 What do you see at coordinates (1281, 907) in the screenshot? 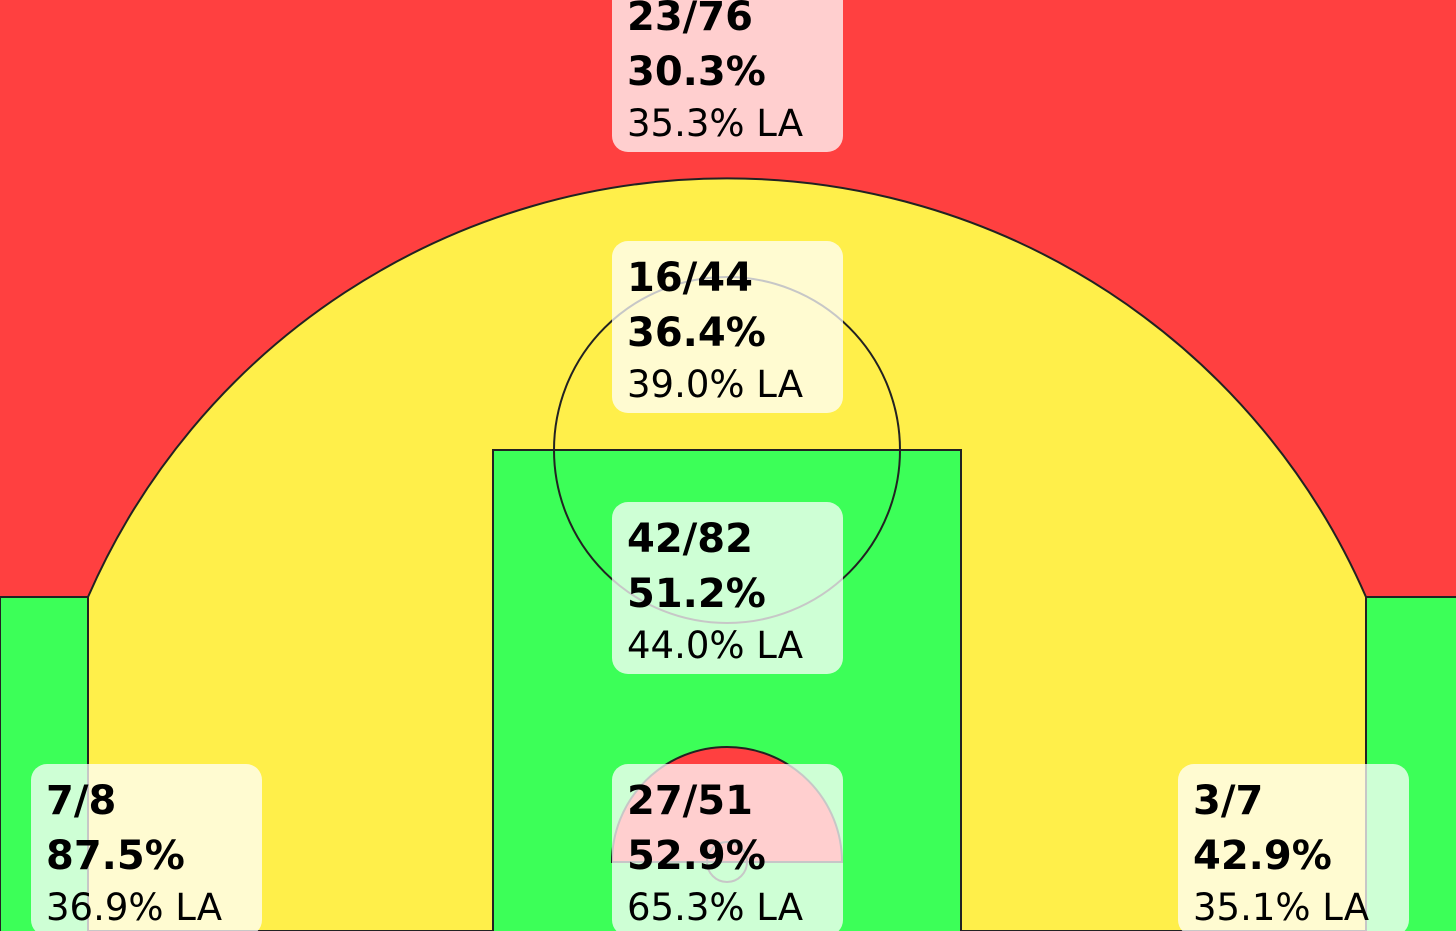
I see `league-average: 35.1% LA` at bounding box center [1281, 907].